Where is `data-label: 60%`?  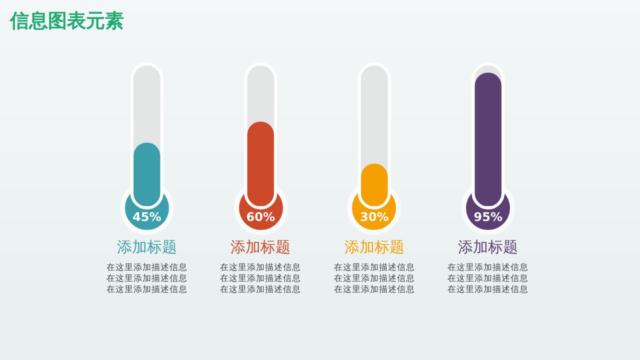
data-label: 60% is located at coordinates (260, 217).